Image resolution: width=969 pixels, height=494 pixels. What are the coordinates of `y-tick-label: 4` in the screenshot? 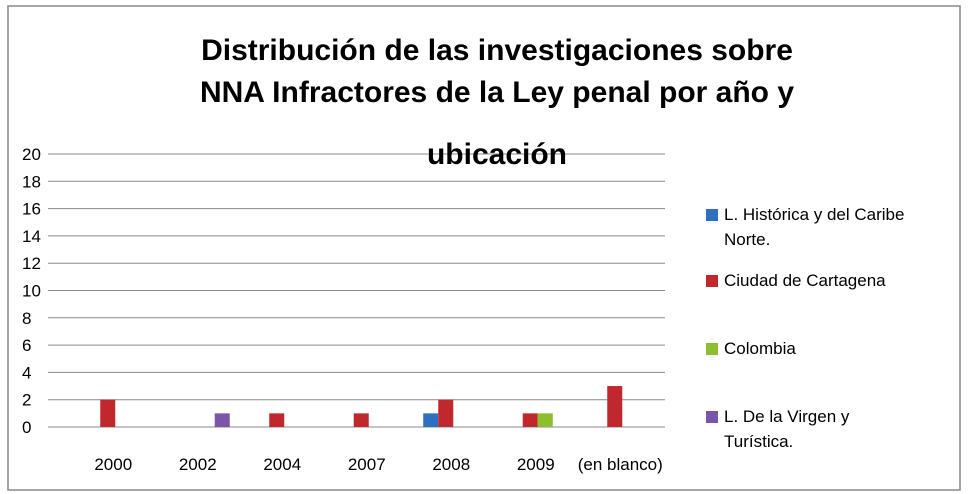 It's located at (26, 372).